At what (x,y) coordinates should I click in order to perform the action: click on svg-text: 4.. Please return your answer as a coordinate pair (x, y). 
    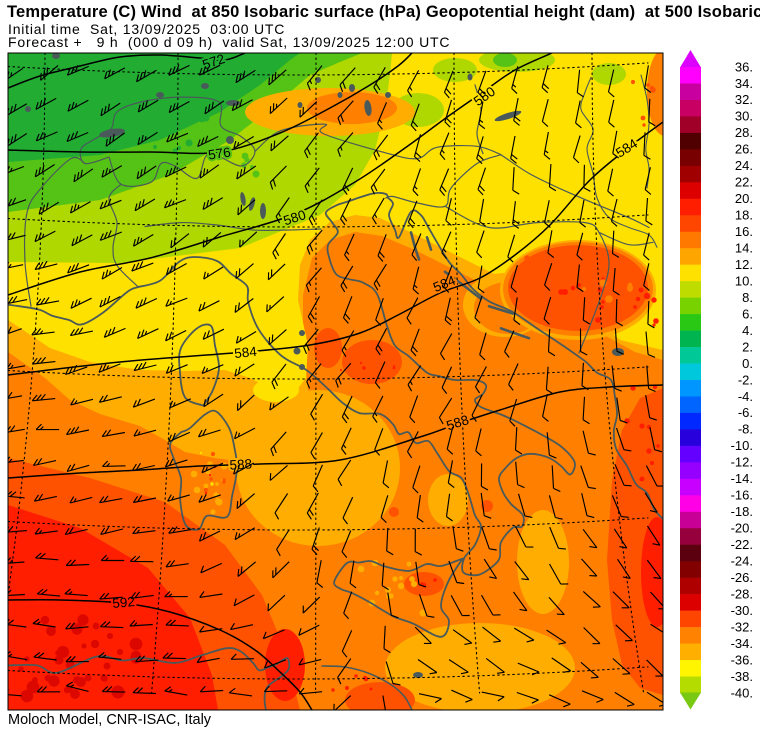
    Looking at the image, I should click on (747, 330).